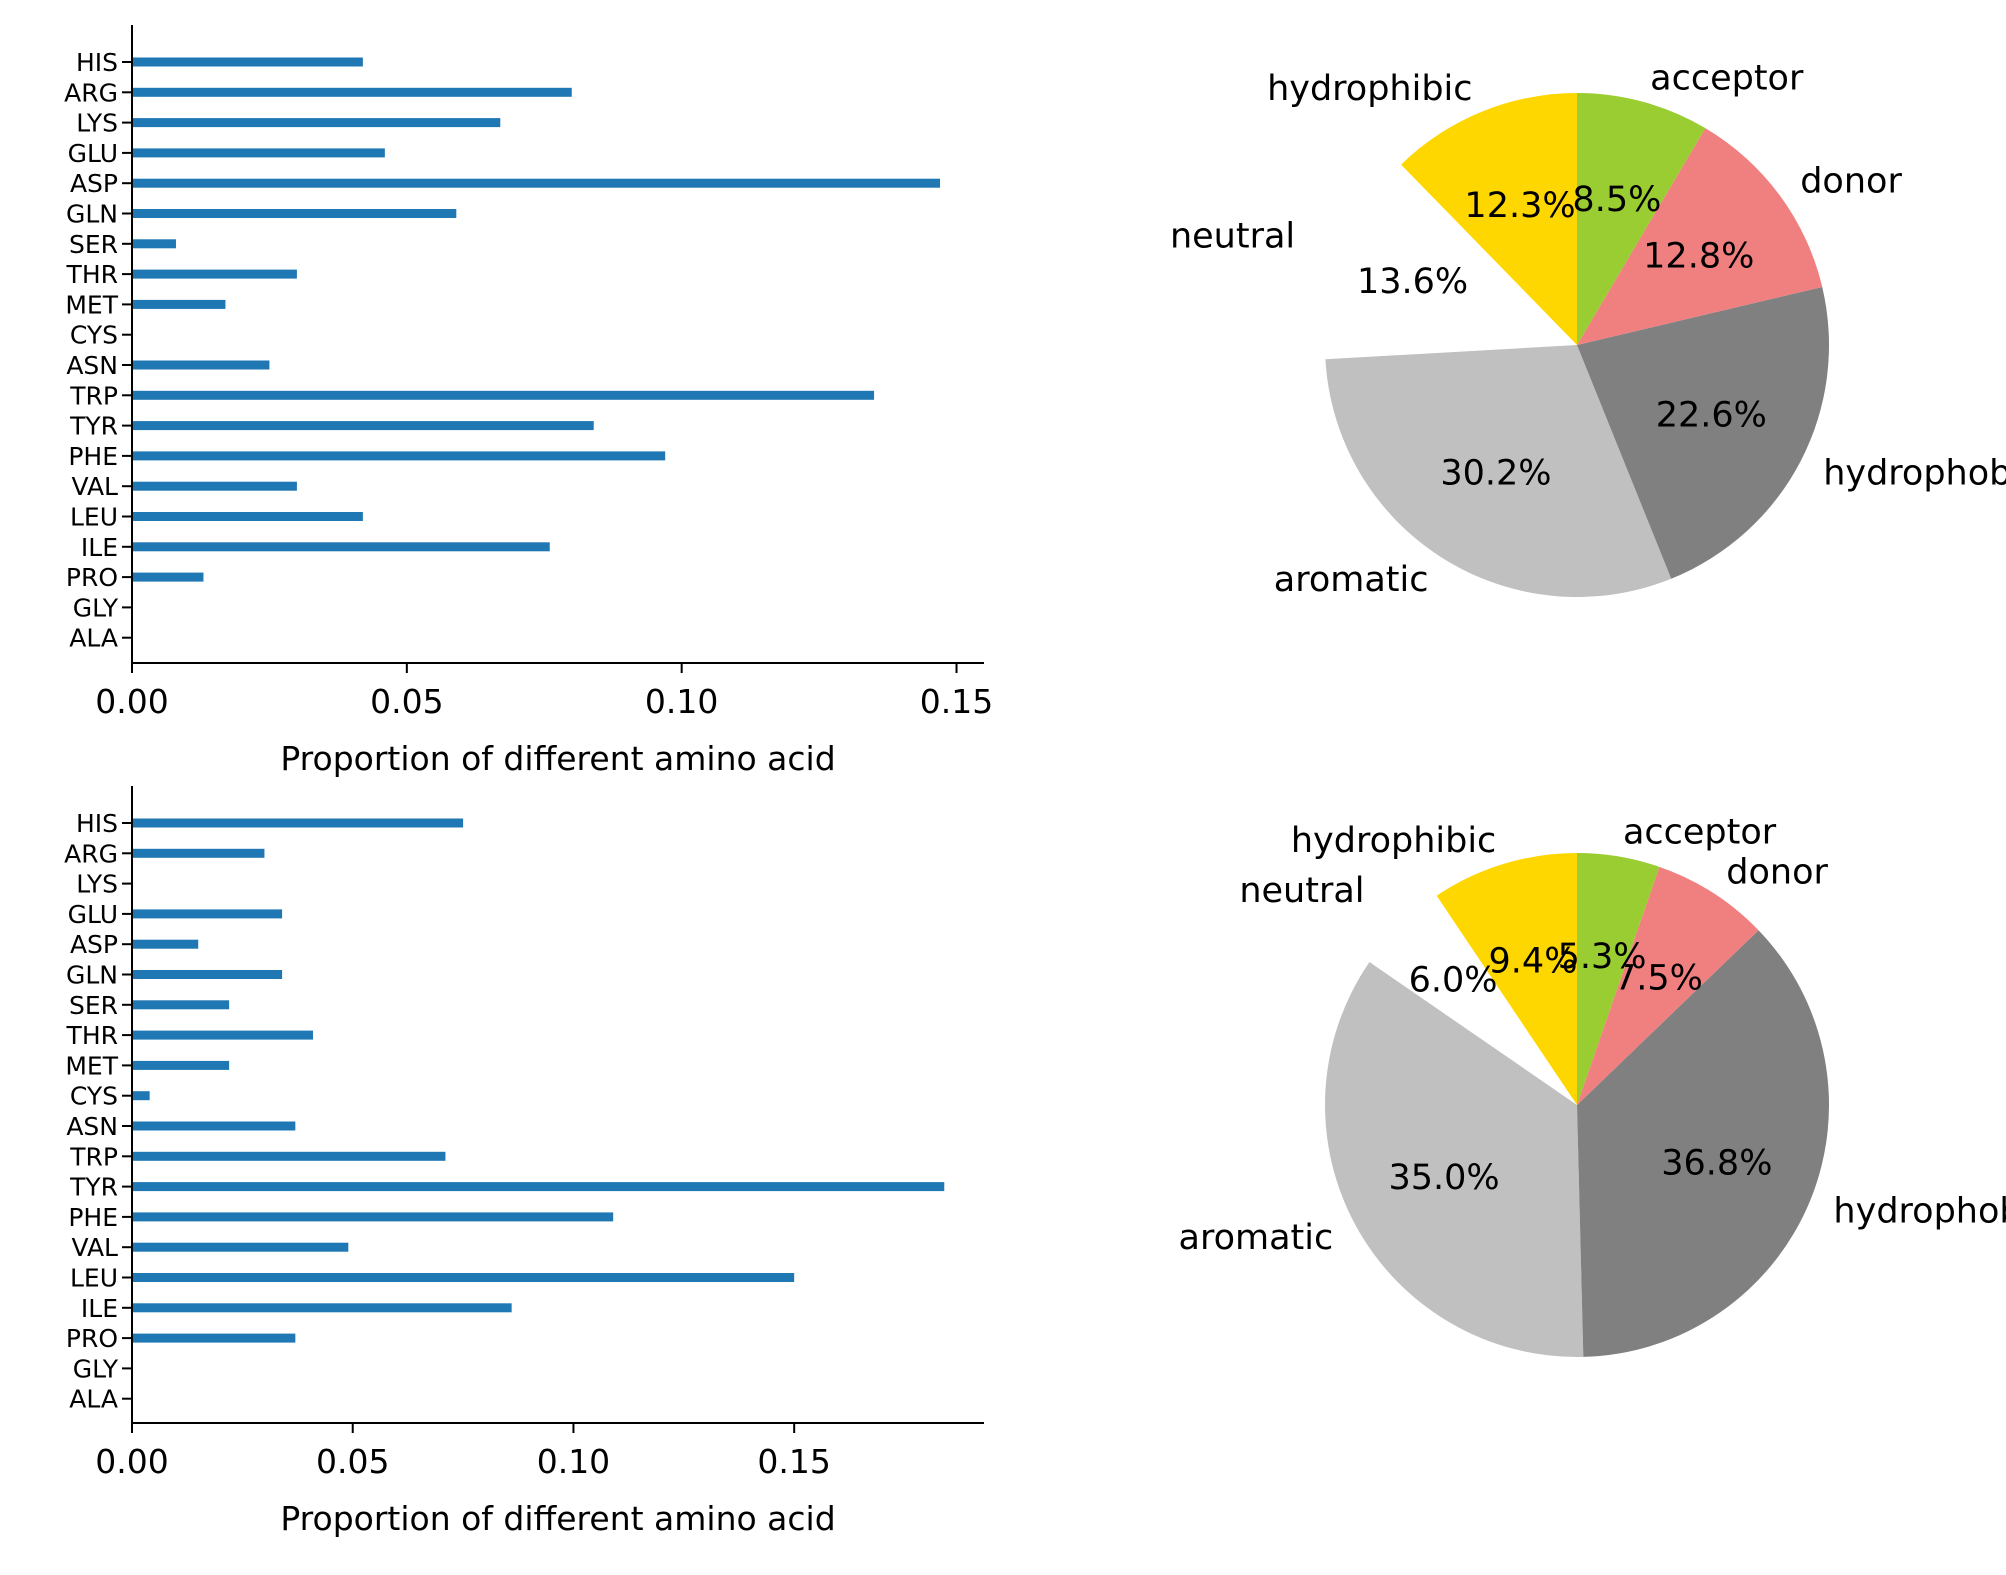 This screenshot has width=2006, height=1575. What do you see at coordinates (1412, 282) in the screenshot?
I see `pie-pct-neutral: 13.6%` at bounding box center [1412, 282].